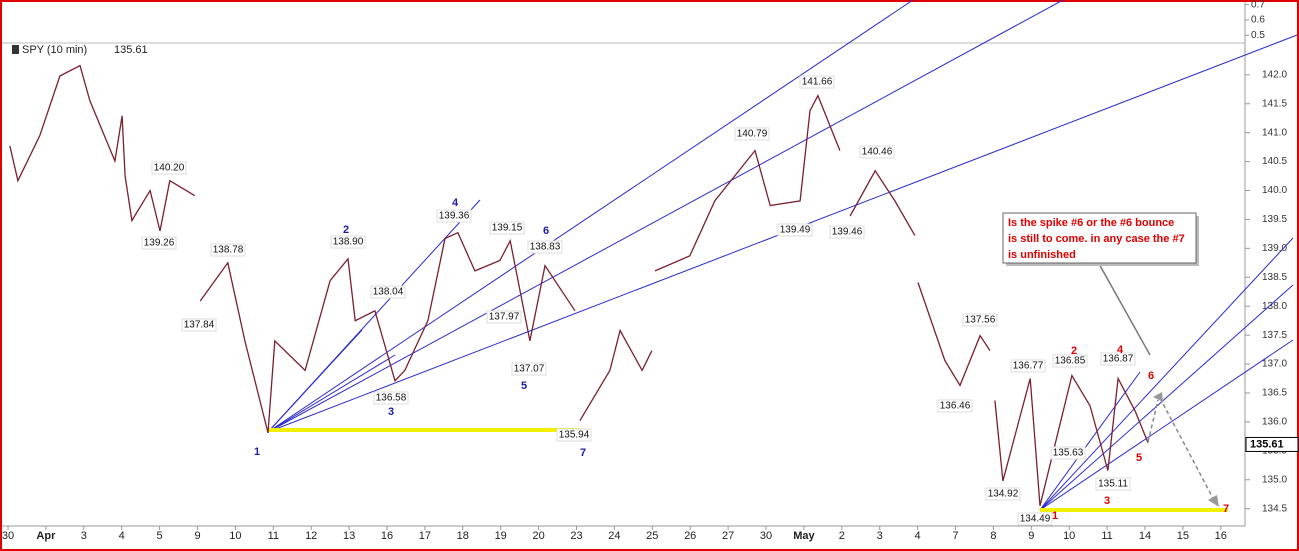 This screenshot has width=1299, height=551. What do you see at coordinates (545, 247) in the screenshot?
I see `price-label: 138.83` at bounding box center [545, 247].